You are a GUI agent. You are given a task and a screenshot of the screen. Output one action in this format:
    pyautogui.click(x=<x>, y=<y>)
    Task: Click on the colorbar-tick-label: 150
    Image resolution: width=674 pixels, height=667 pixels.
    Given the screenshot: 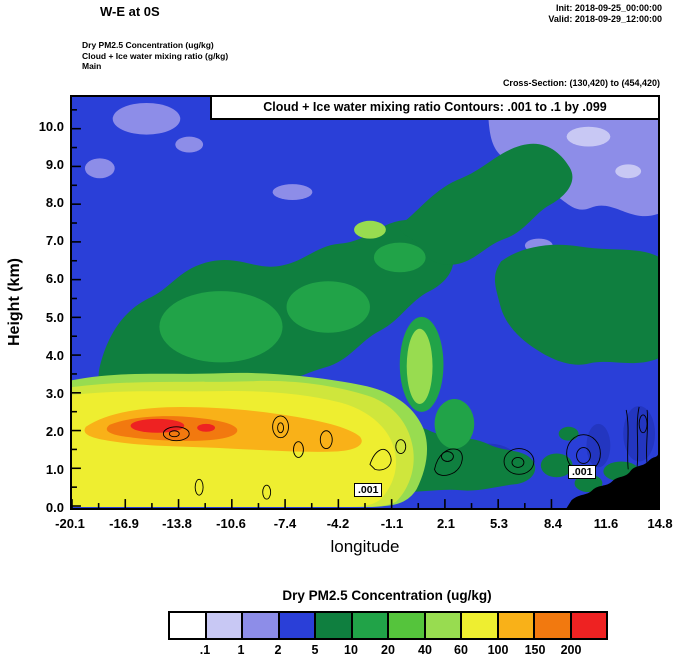 What is the action you would take?
    pyautogui.click(x=535, y=650)
    